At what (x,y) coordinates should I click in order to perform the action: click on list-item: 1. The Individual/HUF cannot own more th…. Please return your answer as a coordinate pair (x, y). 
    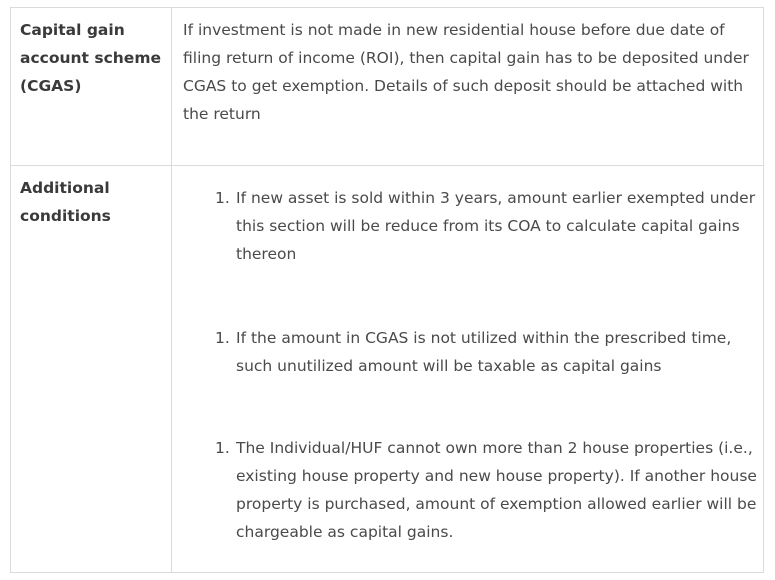
    Looking at the image, I should click on (487, 490).